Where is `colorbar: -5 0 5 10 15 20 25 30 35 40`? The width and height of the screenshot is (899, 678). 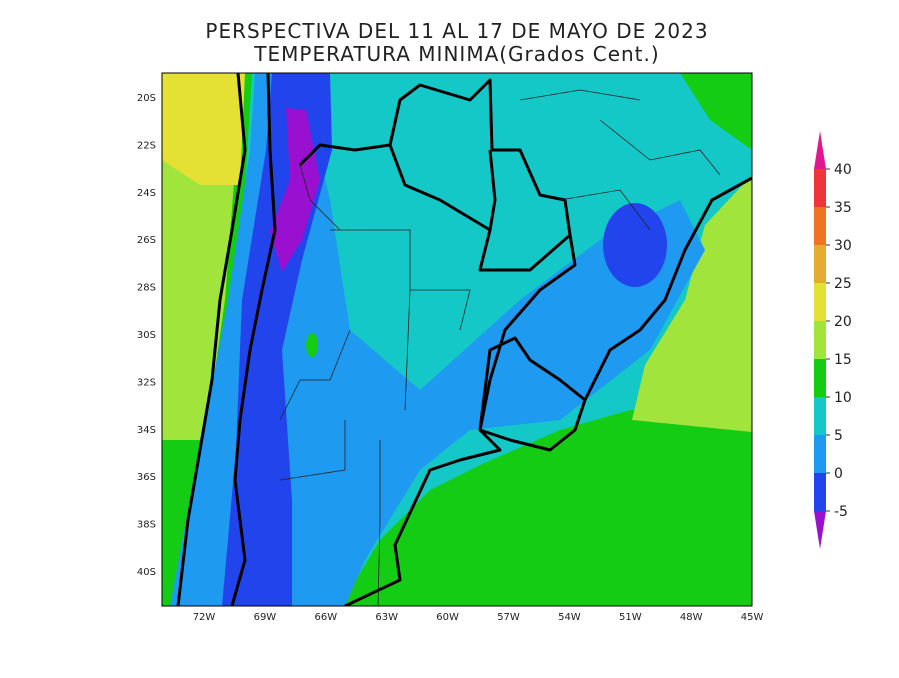
colorbar: -5 0 5 10 15 20 25 30 35 40 is located at coordinates (833, 340).